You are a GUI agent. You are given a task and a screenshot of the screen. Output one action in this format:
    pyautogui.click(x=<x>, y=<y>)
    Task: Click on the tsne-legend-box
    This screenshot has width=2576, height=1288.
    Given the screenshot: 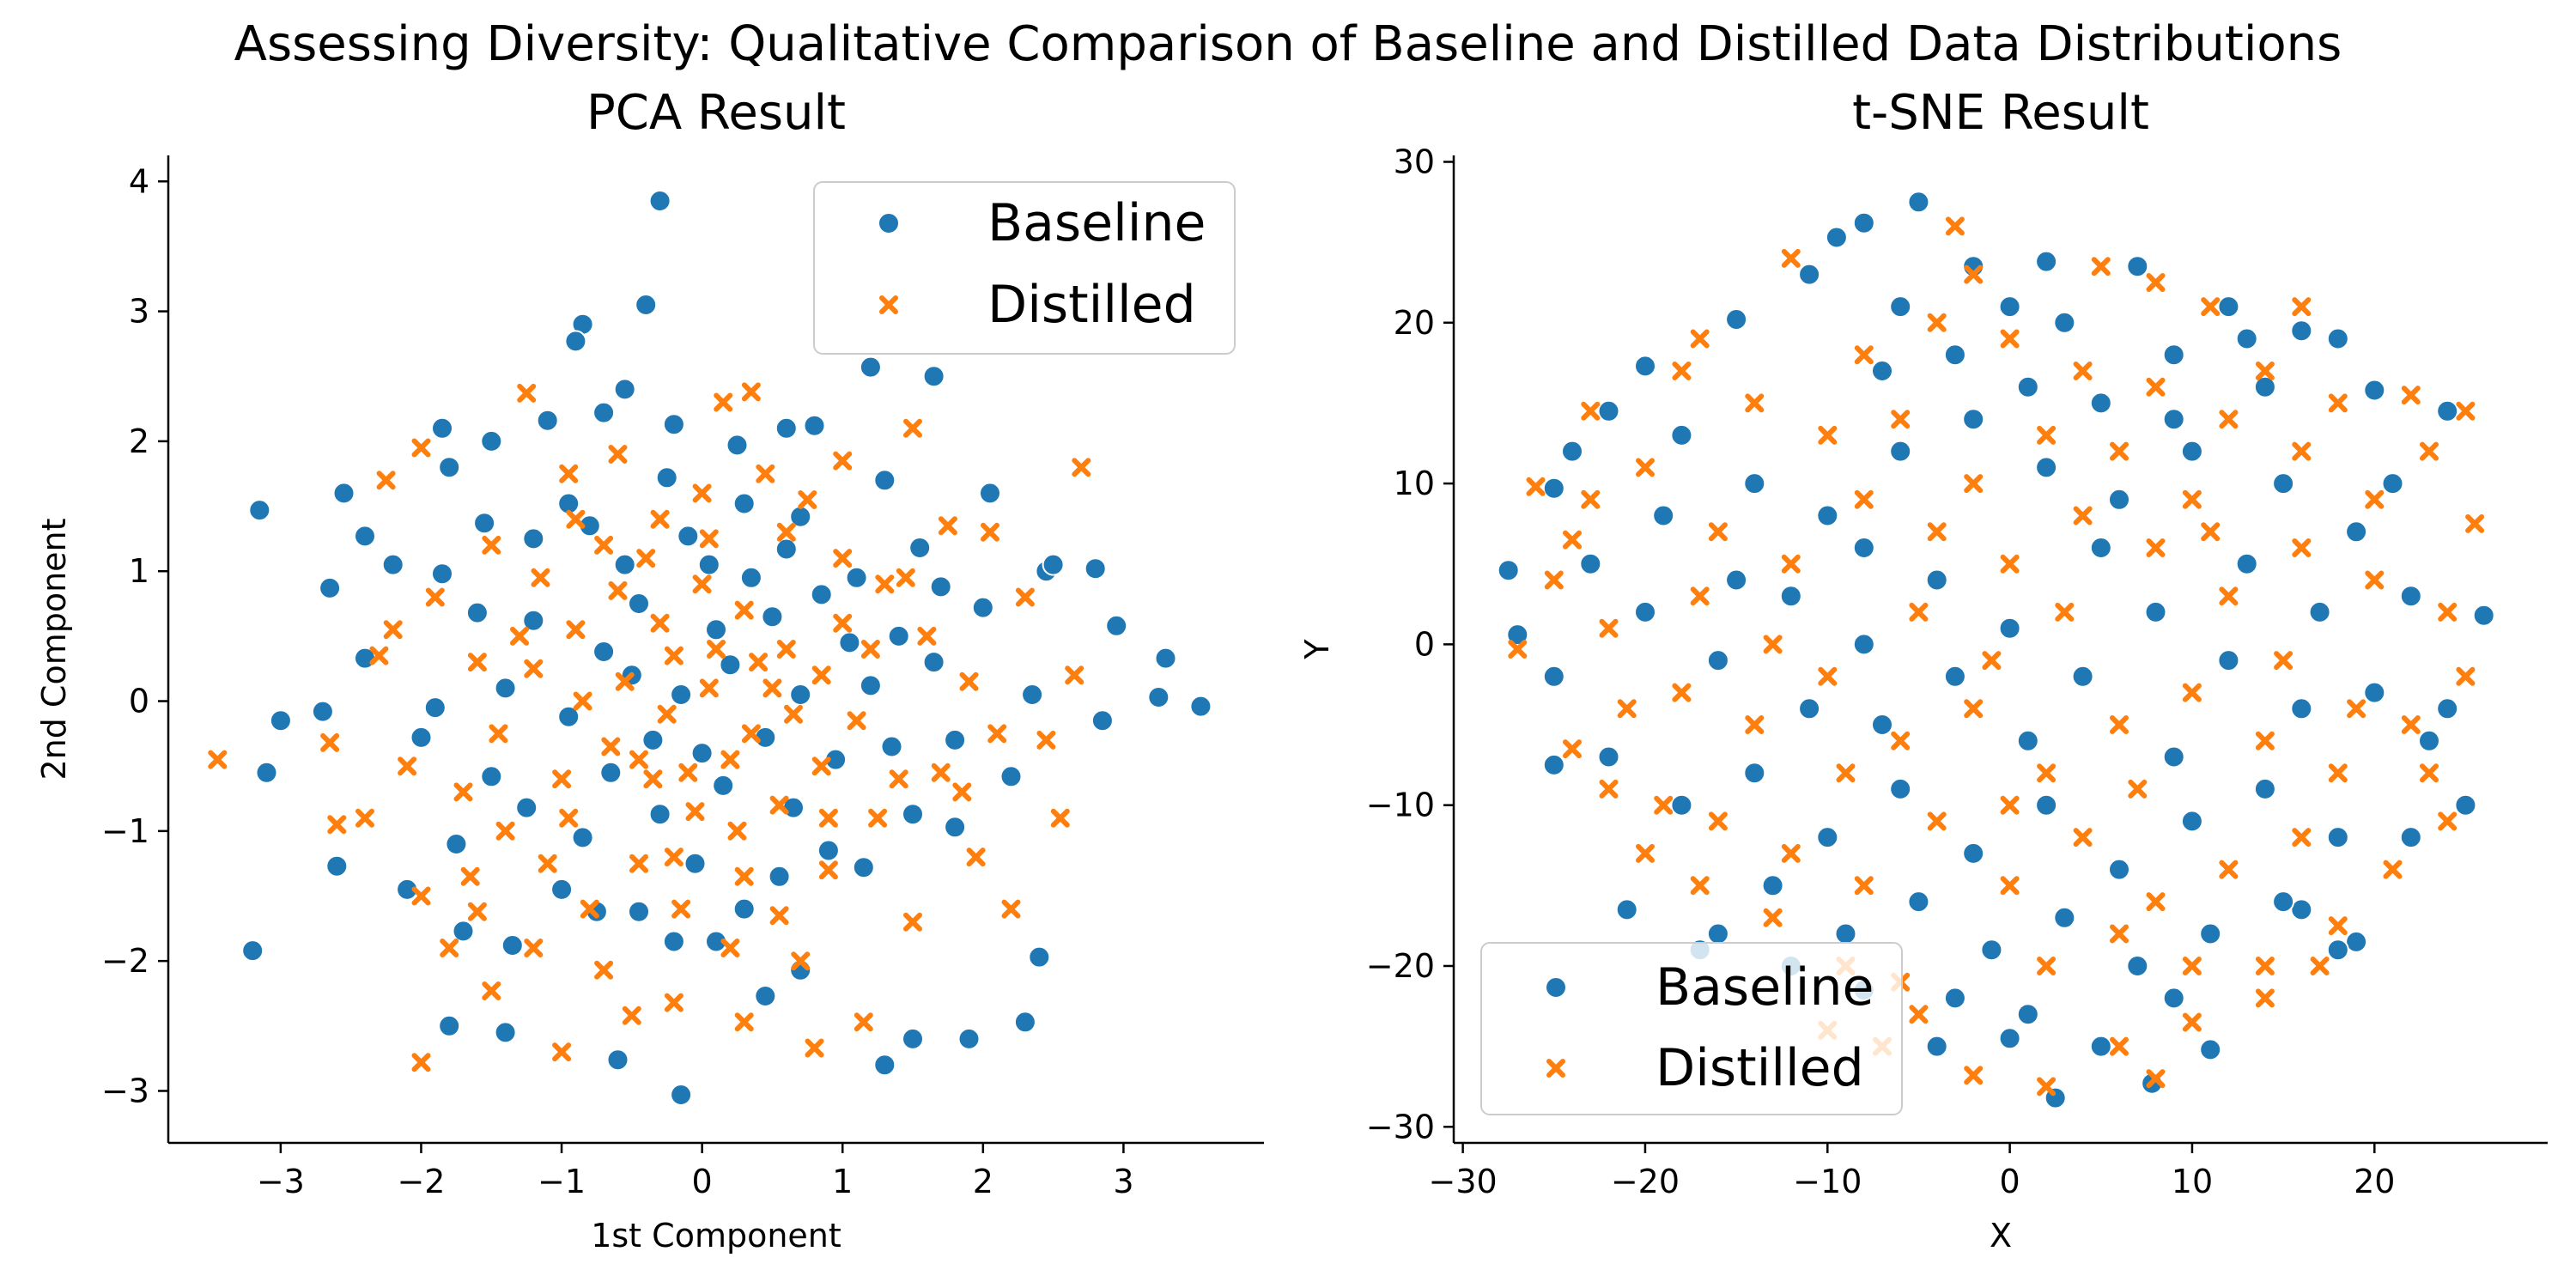 What is the action you would take?
    pyautogui.click(x=1692, y=1028)
    